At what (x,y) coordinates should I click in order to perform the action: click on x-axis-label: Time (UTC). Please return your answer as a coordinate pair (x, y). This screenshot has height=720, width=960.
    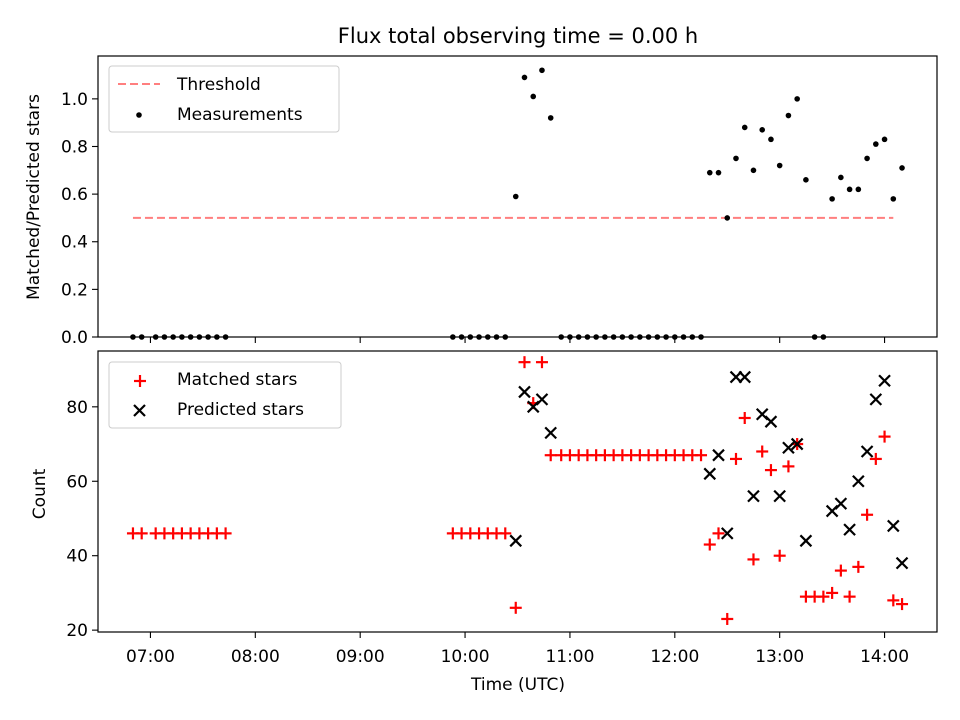
    Looking at the image, I should click on (517, 685).